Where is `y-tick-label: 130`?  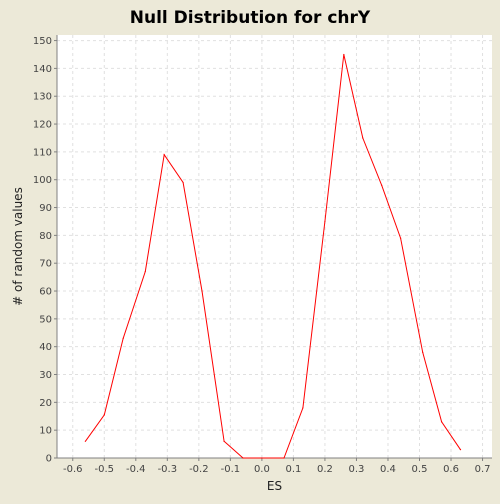
y-tick-label: 130 is located at coordinates (42, 97).